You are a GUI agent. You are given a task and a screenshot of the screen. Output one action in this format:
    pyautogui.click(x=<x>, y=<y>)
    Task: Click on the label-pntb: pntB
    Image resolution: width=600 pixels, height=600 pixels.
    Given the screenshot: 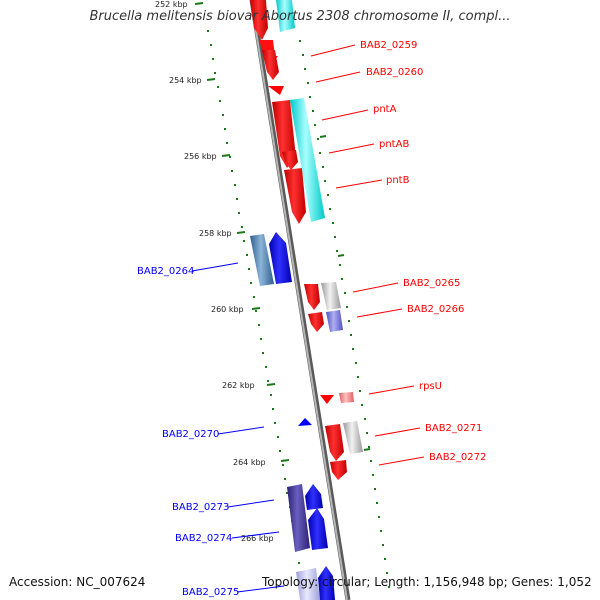 What is the action you would take?
    pyautogui.click(x=398, y=180)
    